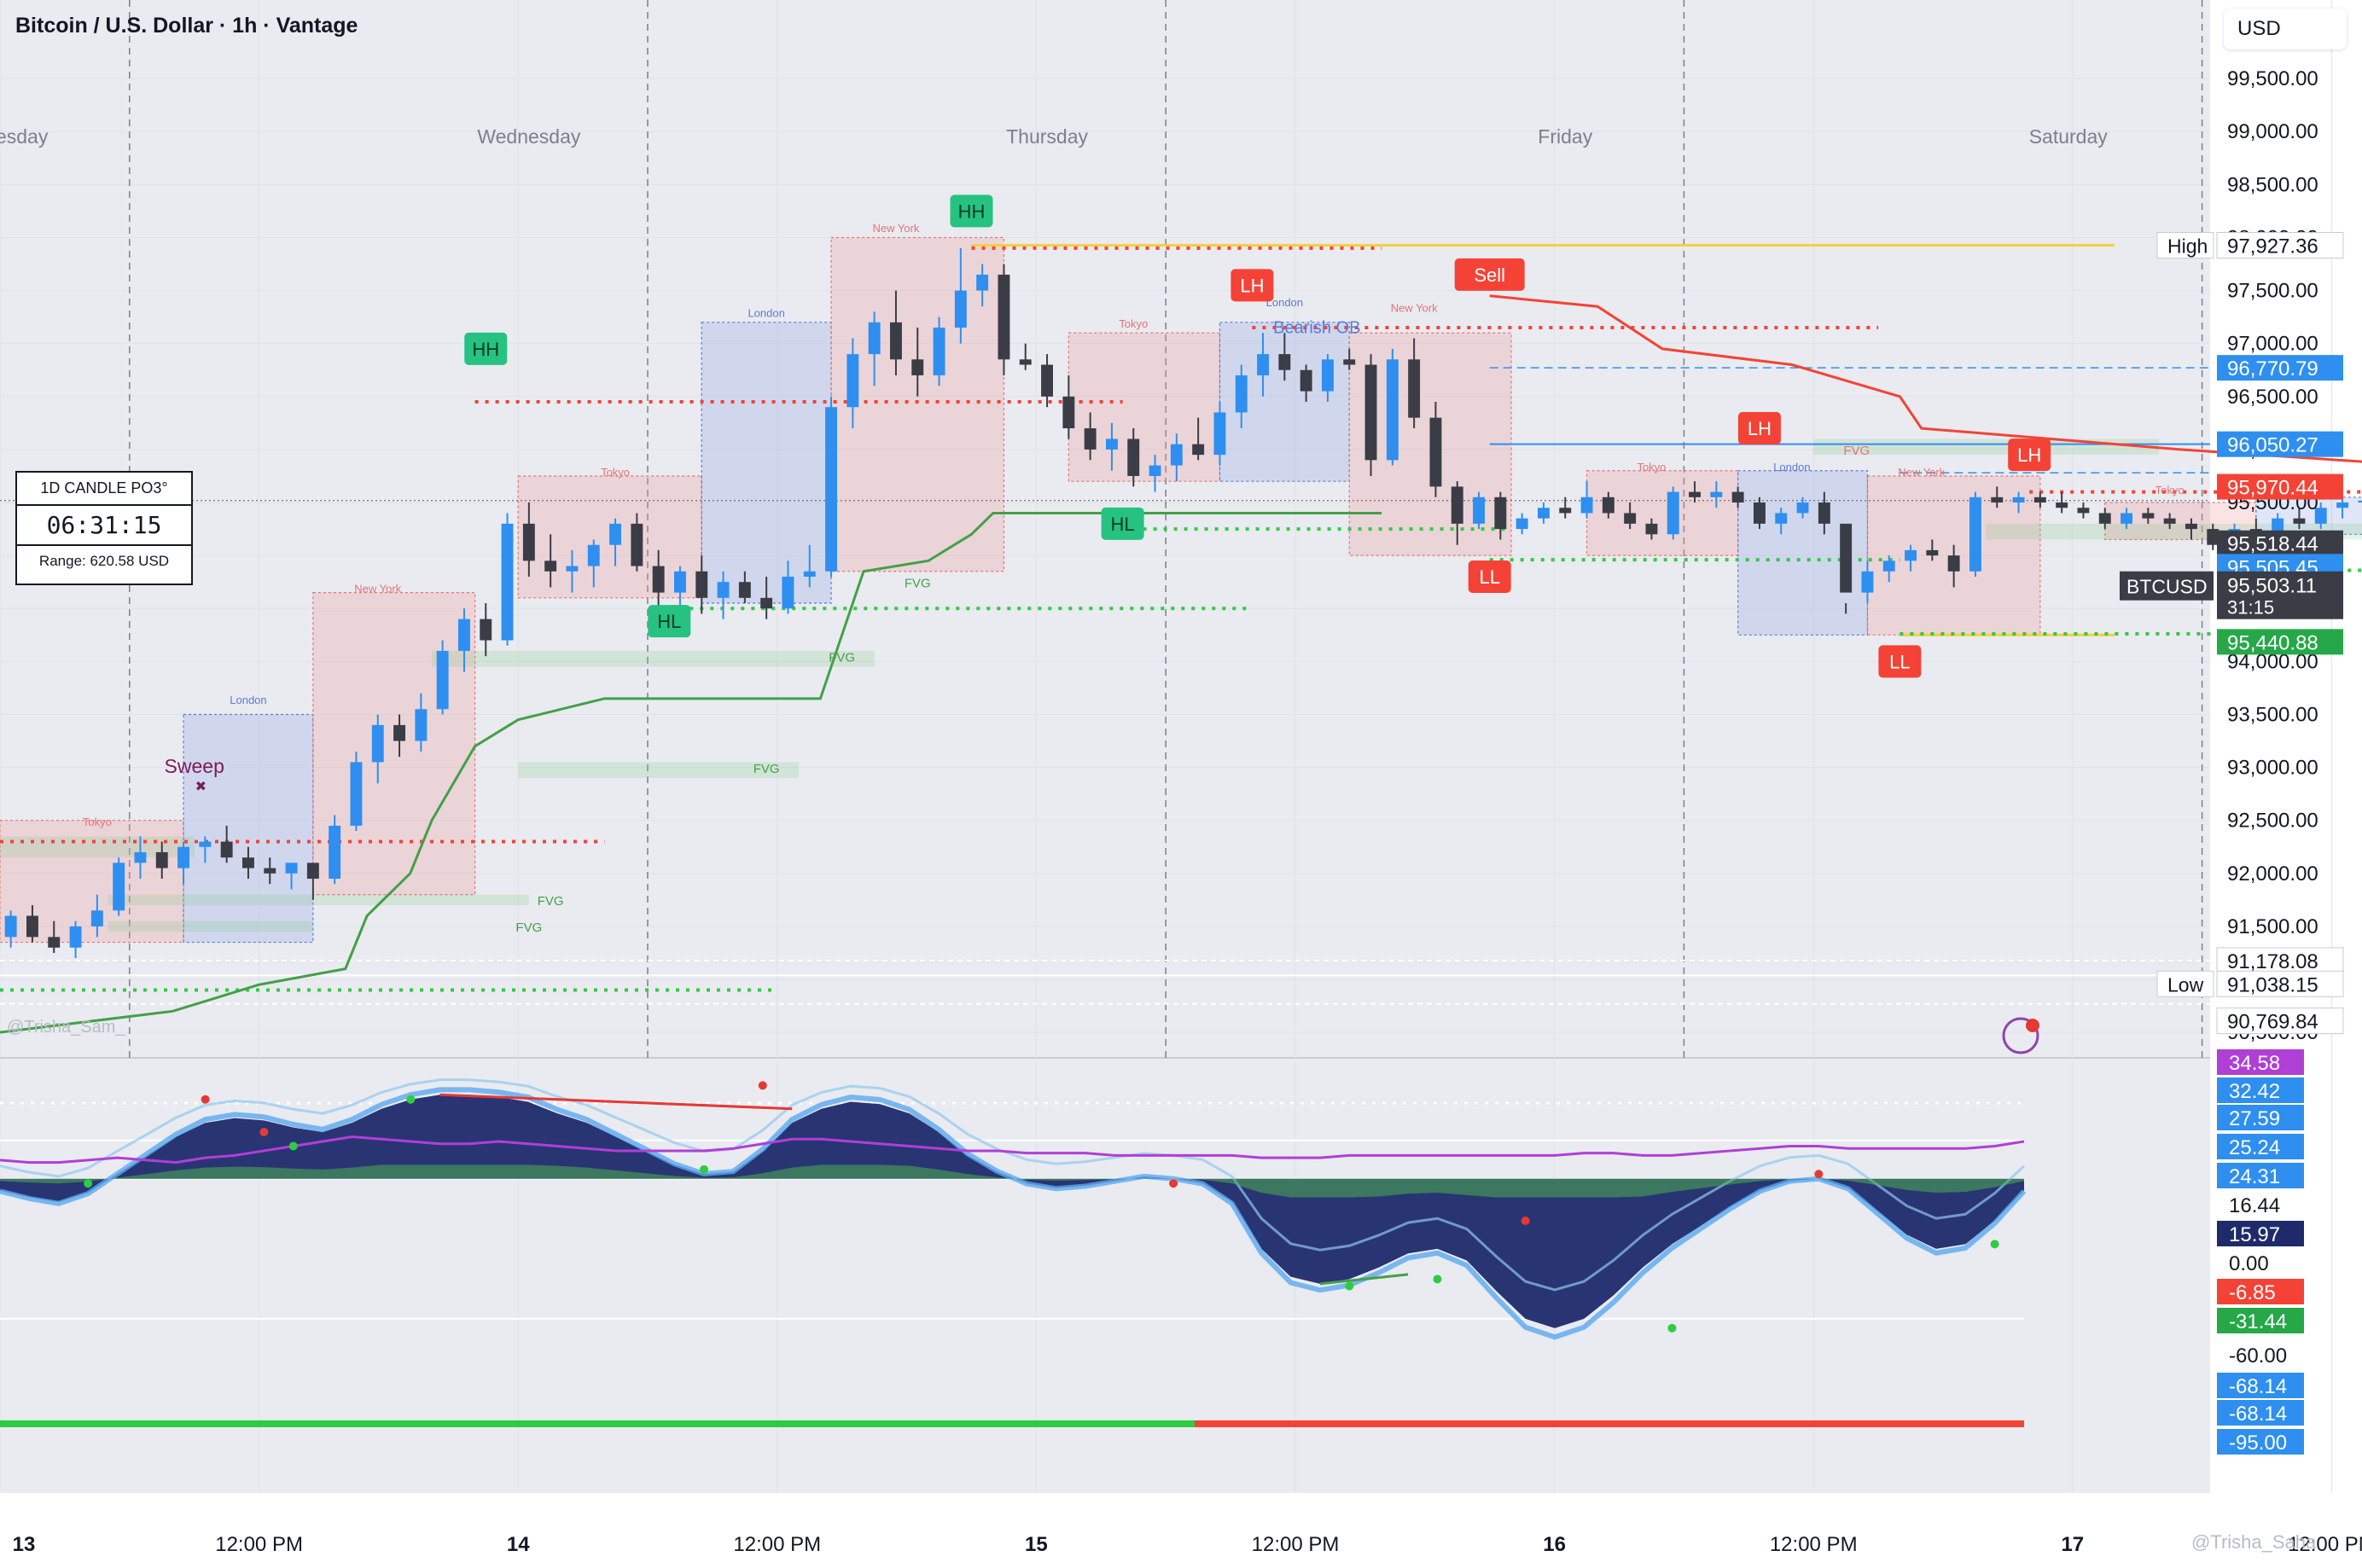 The image size is (2362, 1568). What do you see at coordinates (2254, 1147) in the screenshot?
I see `osc-value-tag: 25.24` at bounding box center [2254, 1147].